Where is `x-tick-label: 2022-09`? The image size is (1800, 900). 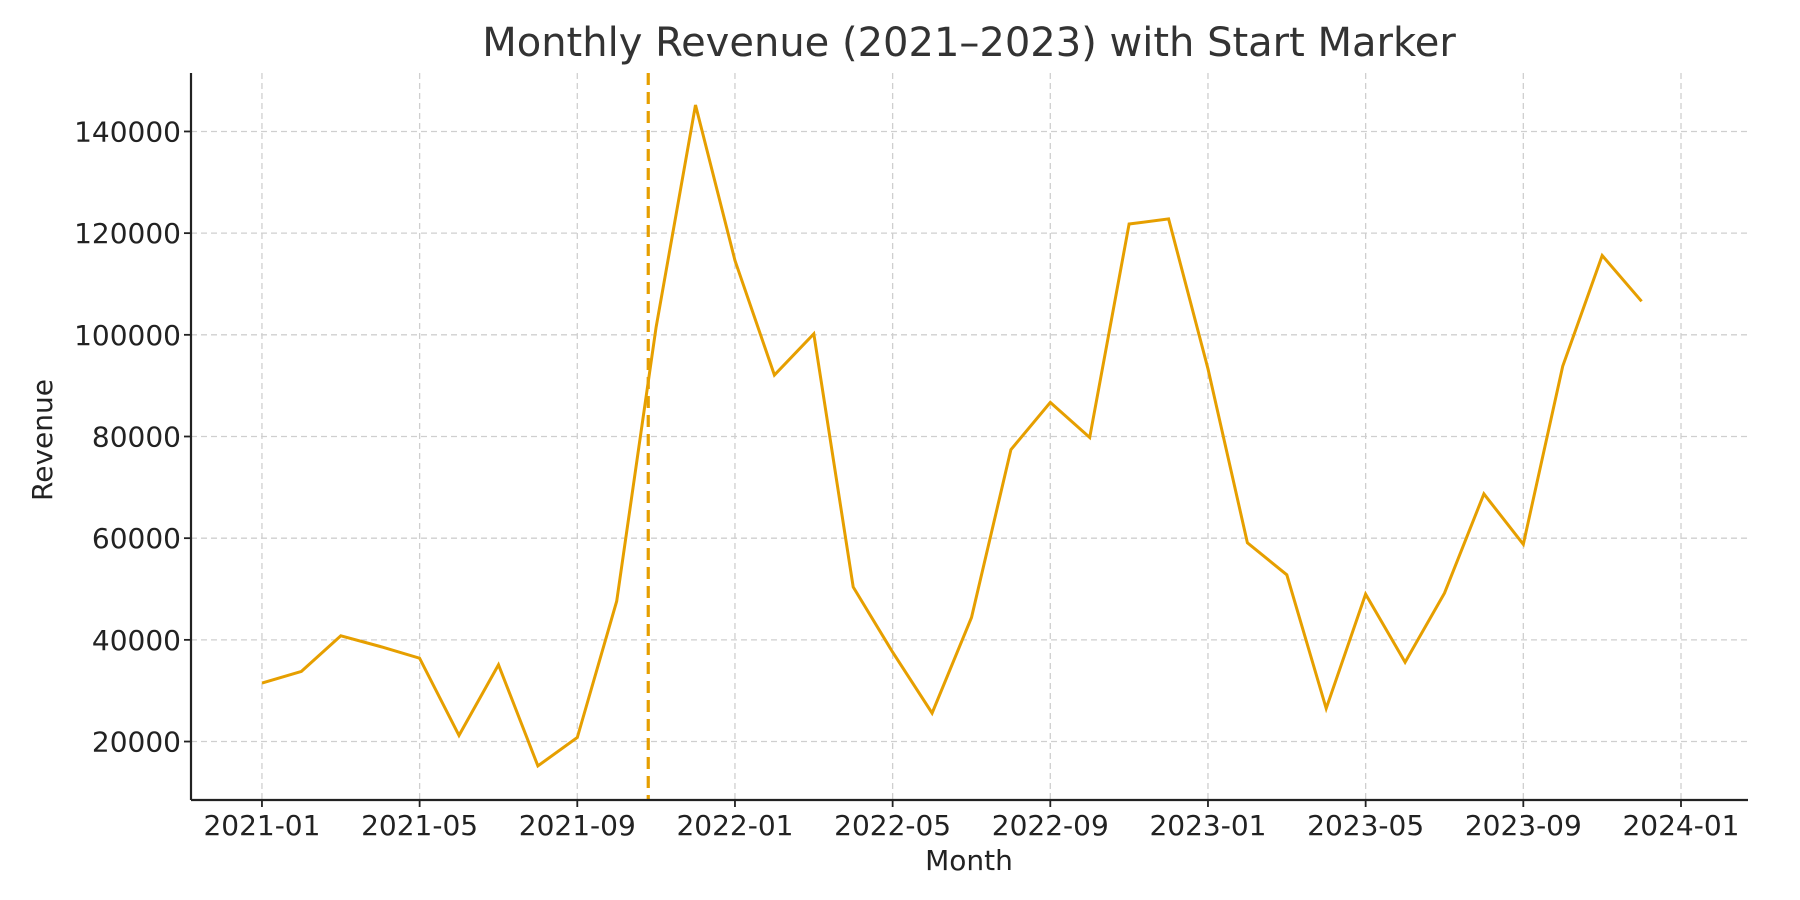
x-tick-label: 2022-09 is located at coordinates (1050, 825).